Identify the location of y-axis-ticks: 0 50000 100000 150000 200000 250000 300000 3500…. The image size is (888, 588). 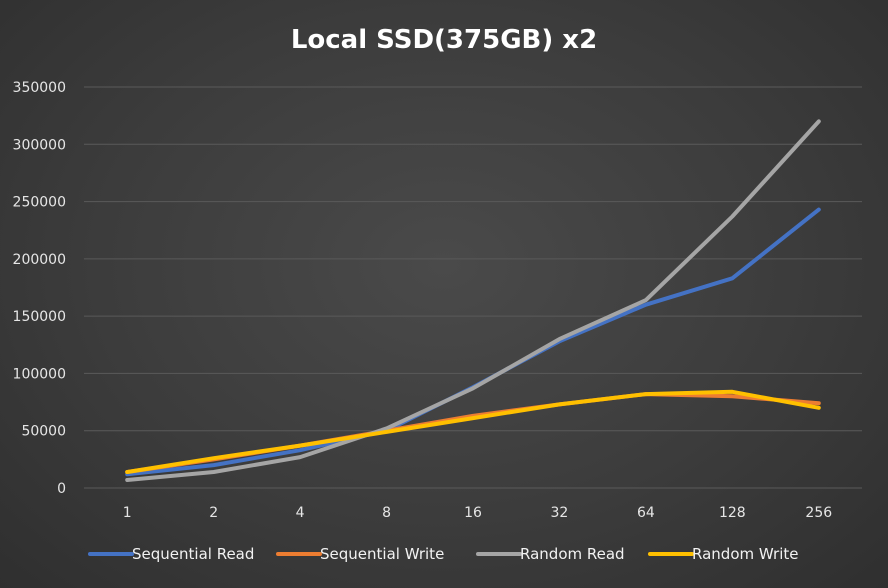
(39, 288).